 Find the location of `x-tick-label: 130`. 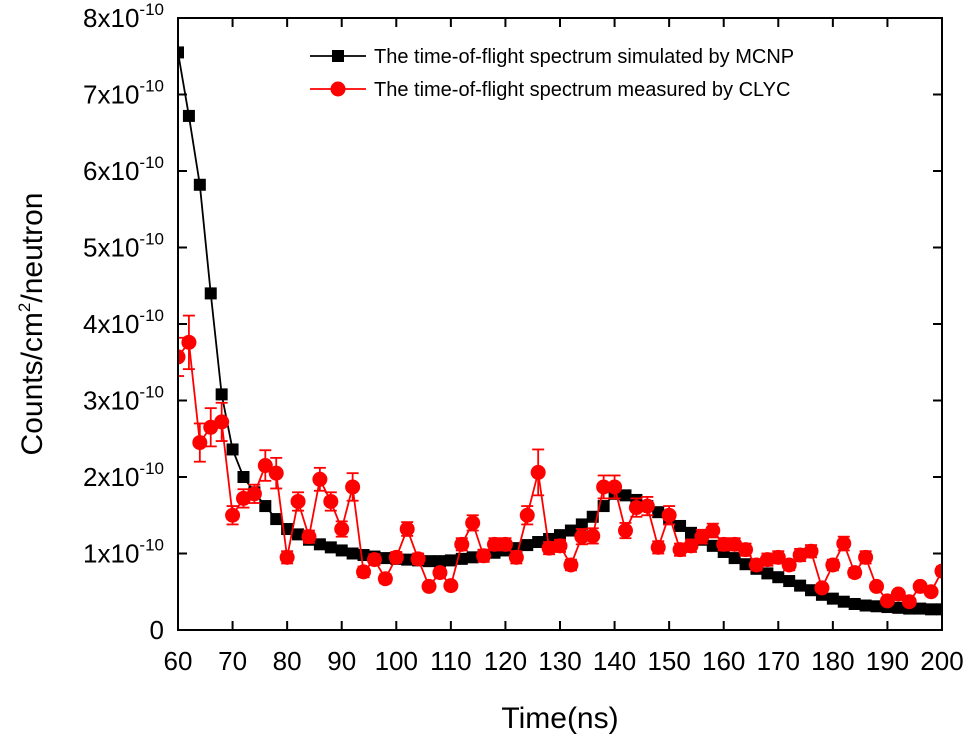

x-tick-label: 130 is located at coordinates (559, 661).